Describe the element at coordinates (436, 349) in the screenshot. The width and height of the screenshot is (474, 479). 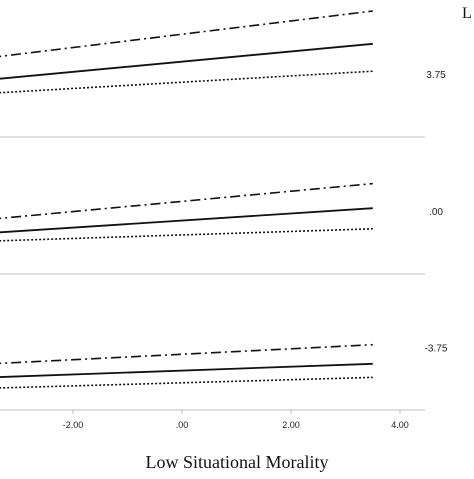
I see `panel-label: -3.75` at that location.